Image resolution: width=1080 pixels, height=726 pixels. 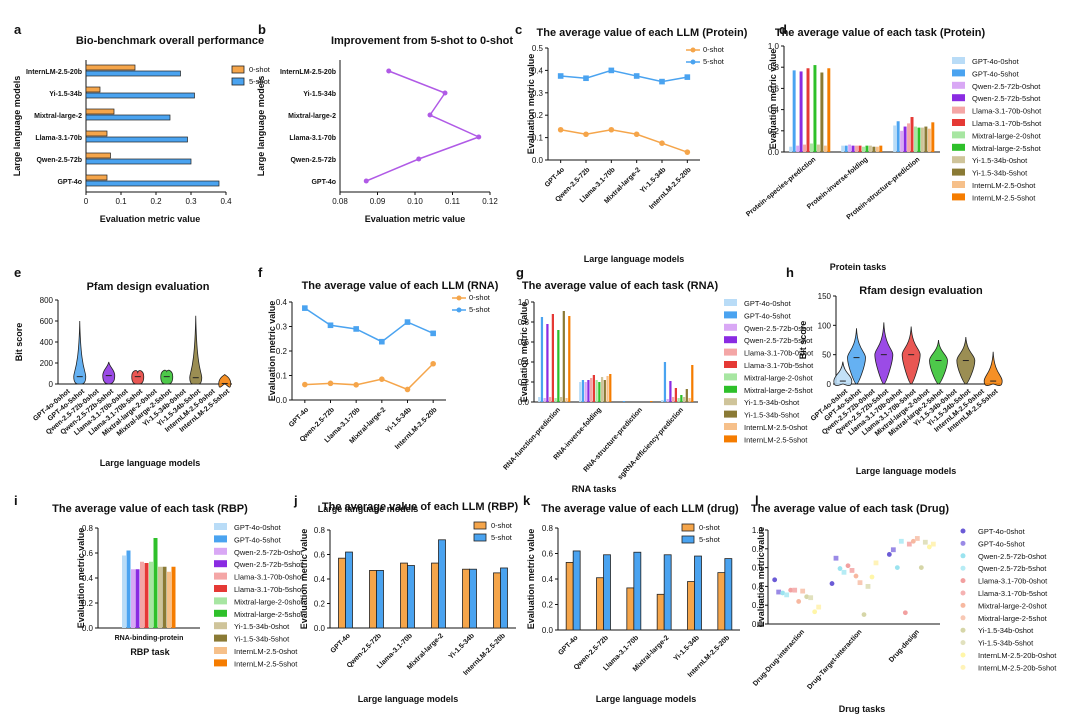 What do you see at coordinates (124, 591) in the screenshot?
I see `i-bar` at bounding box center [124, 591].